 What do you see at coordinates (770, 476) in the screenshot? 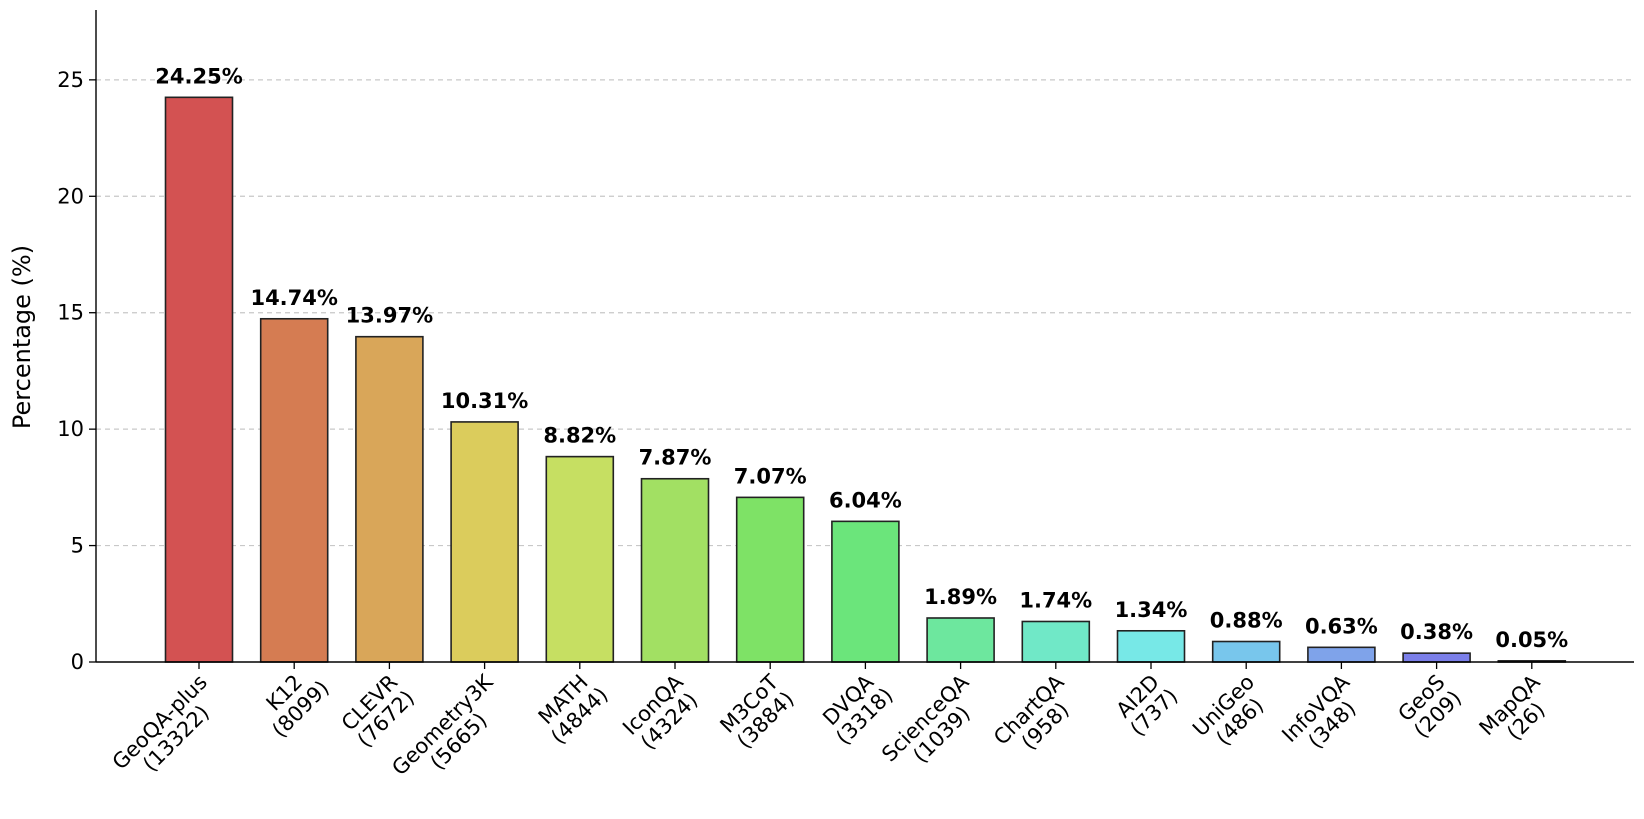
I see `data-label: 7.07%` at bounding box center [770, 476].